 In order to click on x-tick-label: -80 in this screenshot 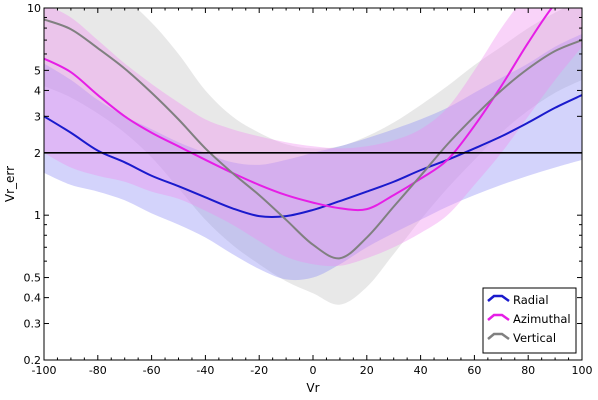, I will do `click(98, 370)`.